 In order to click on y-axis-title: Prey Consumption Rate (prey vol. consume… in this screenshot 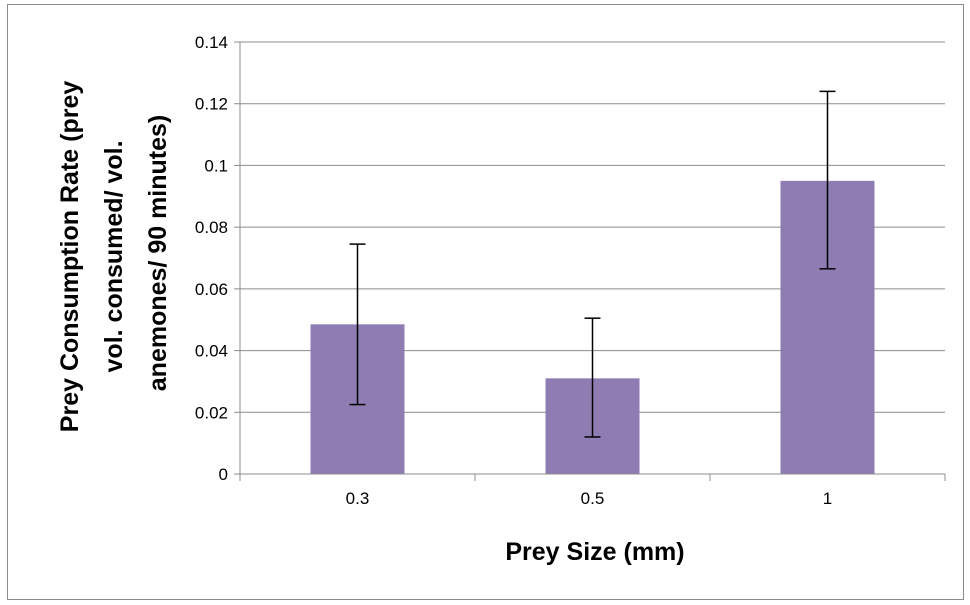, I will do `click(114, 253)`.